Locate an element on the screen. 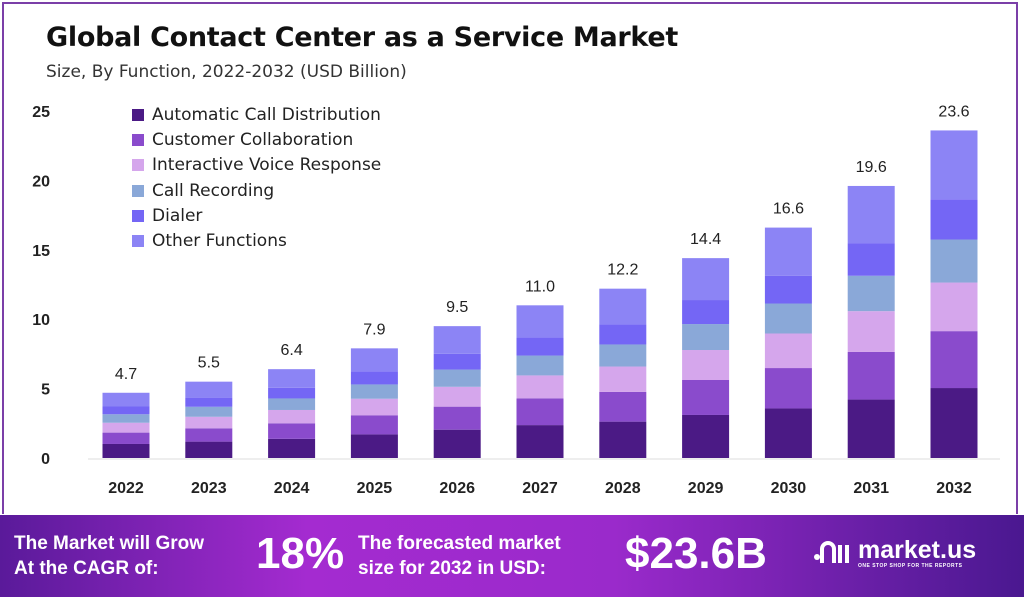 Image resolution: width=1024 pixels, height=597 pixels. x-tick-label: 2032 is located at coordinates (954, 488).